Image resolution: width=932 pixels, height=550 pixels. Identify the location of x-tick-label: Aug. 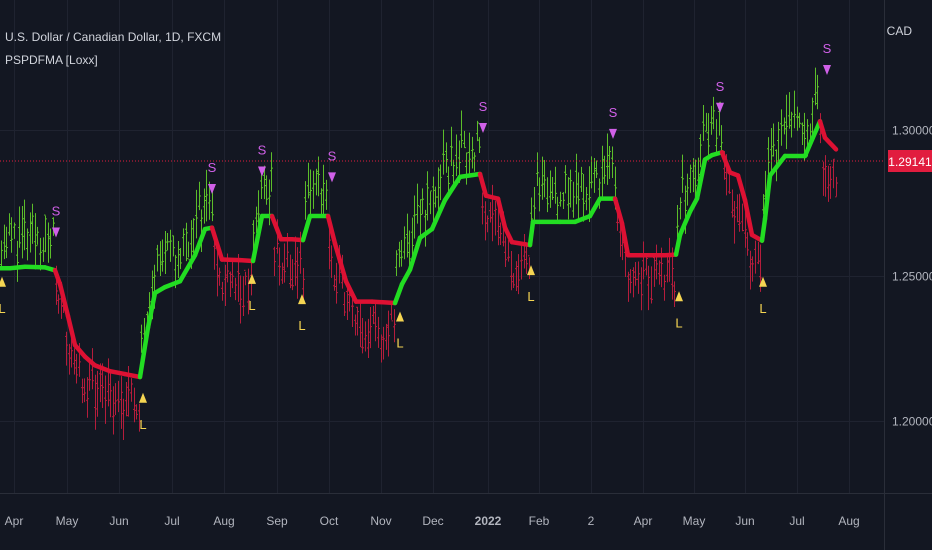
(223, 521).